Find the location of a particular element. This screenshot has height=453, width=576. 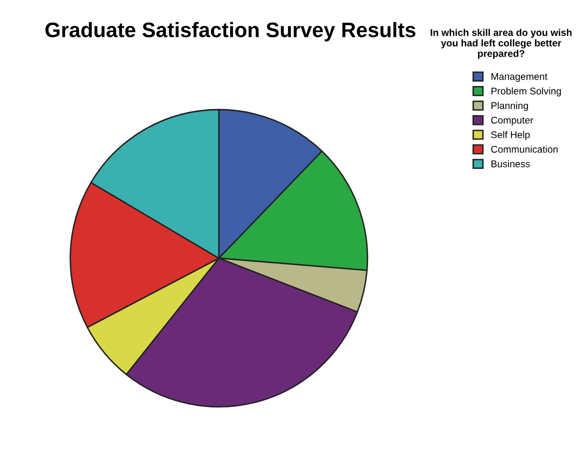

legend-label: Management is located at coordinates (520, 77).